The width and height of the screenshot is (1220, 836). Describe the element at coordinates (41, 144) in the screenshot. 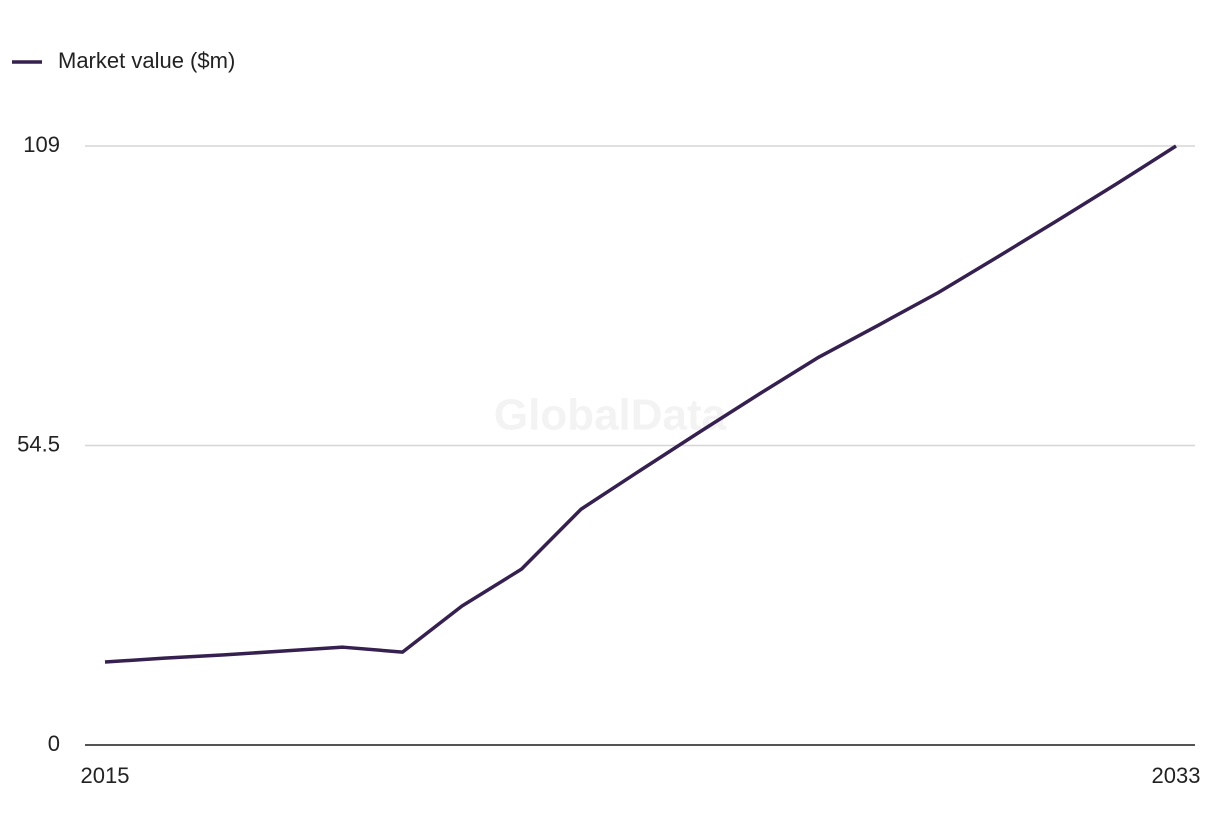

I see `y-tick-label: 109` at that location.